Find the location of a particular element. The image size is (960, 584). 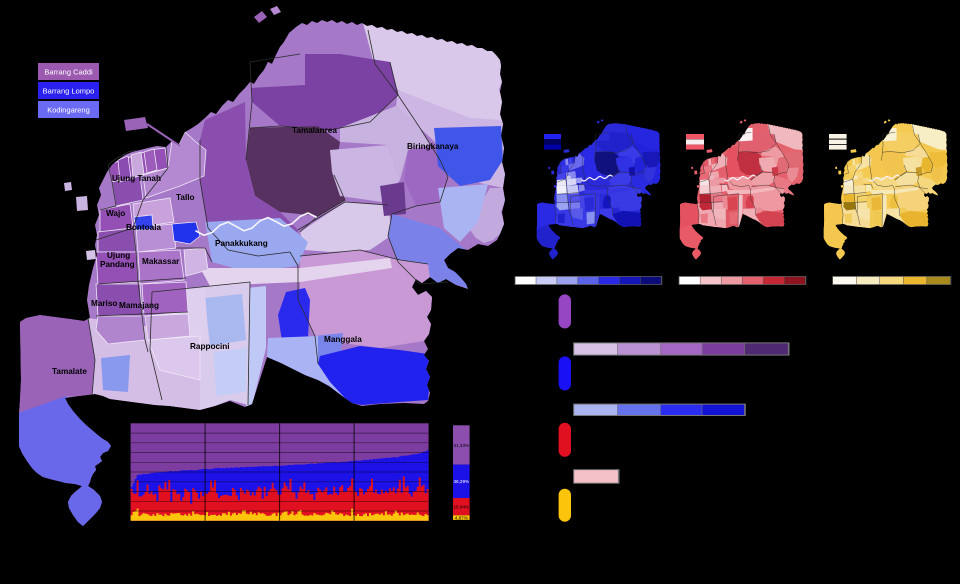

svg-text: Barrang Caddi is located at coordinates (68, 72).